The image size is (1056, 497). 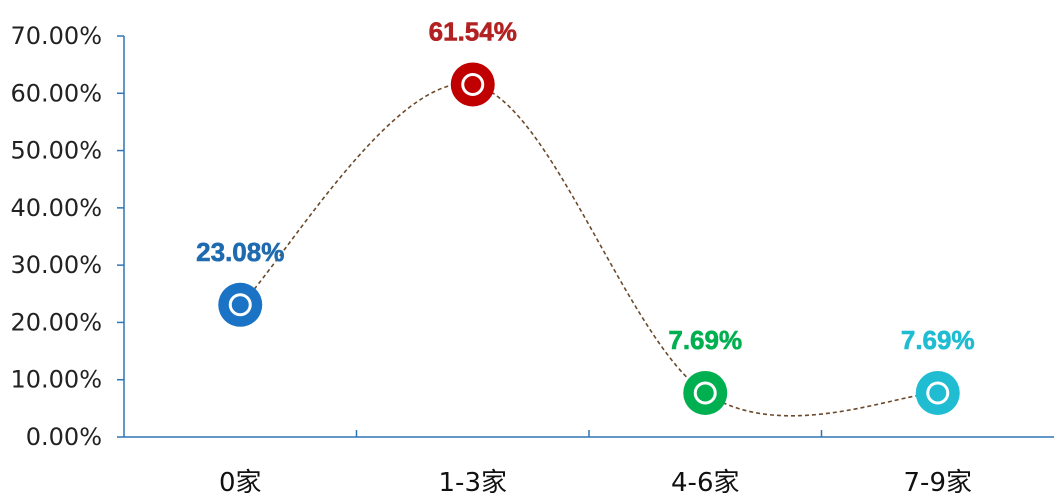 What do you see at coordinates (56, 151) in the screenshot?
I see `y-tick-label: 50.00%` at bounding box center [56, 151].